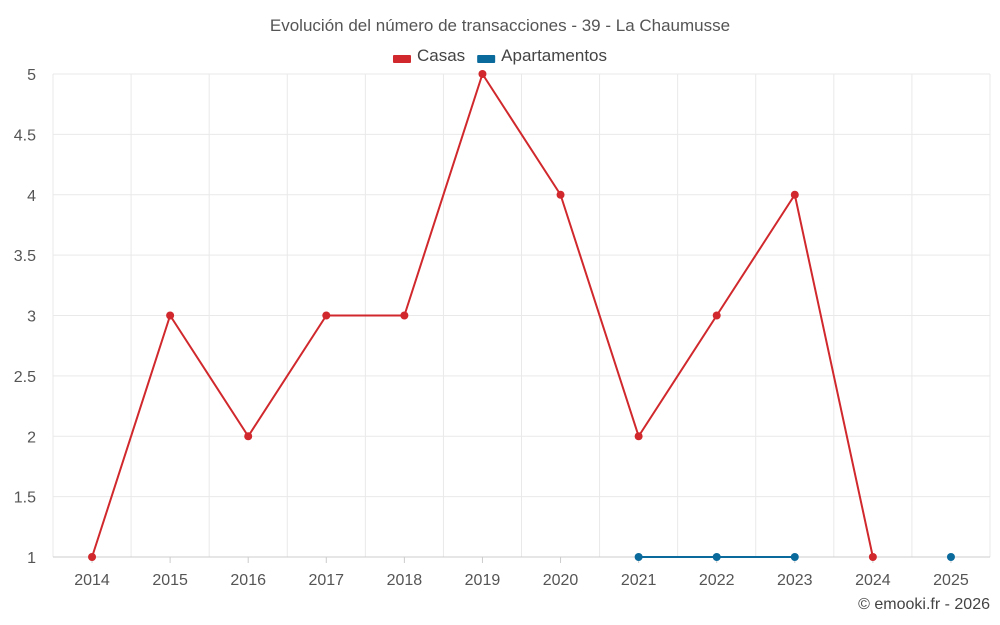  I want to click on y-tick-label: 5, so click(31, 75).